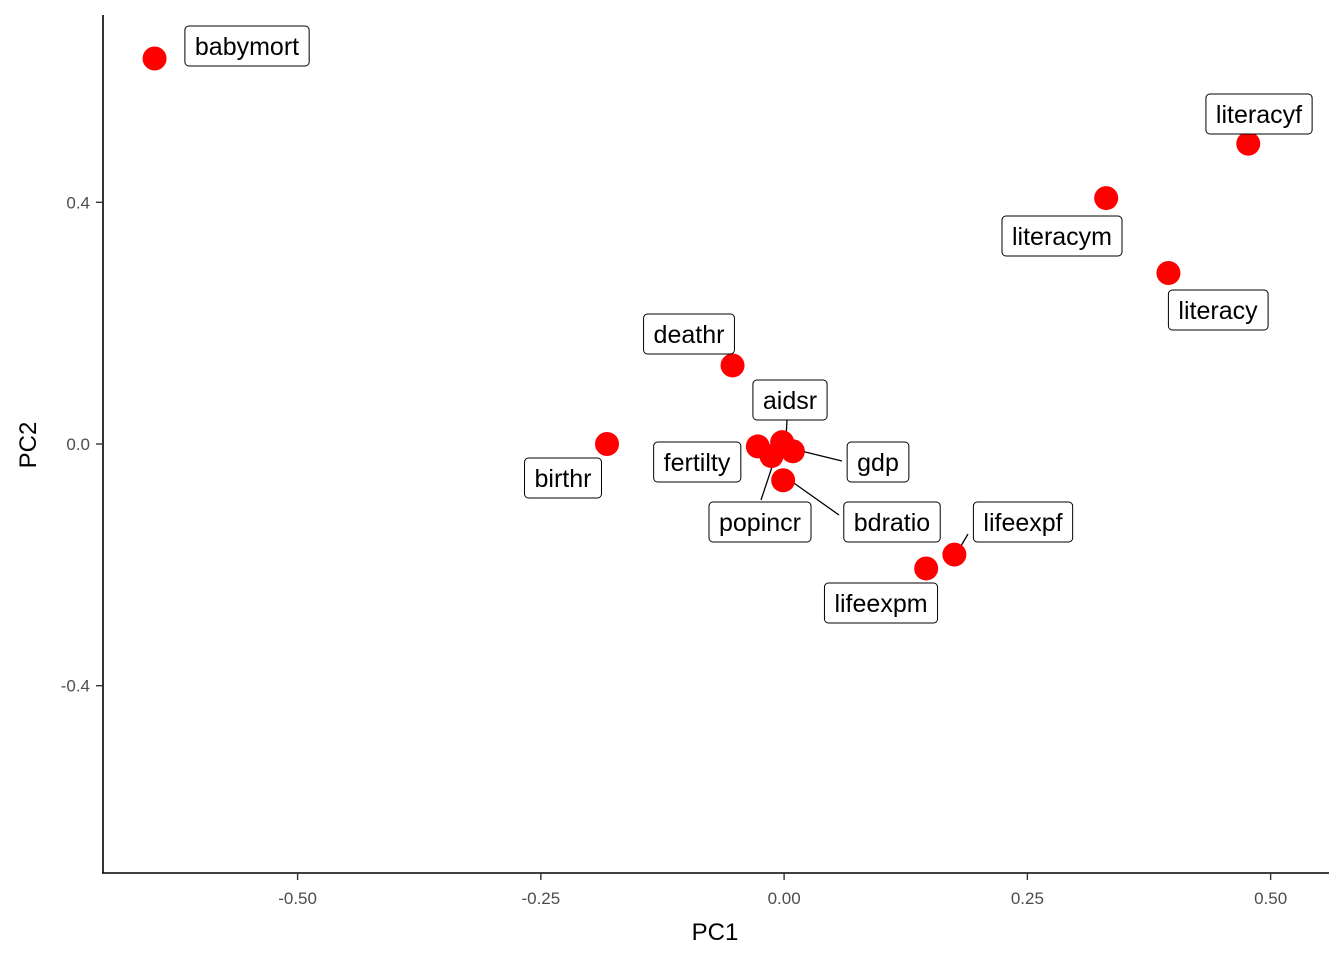 The image size is (1344, 960). I want to click on data-point-literacyf, so click(1248, 143).